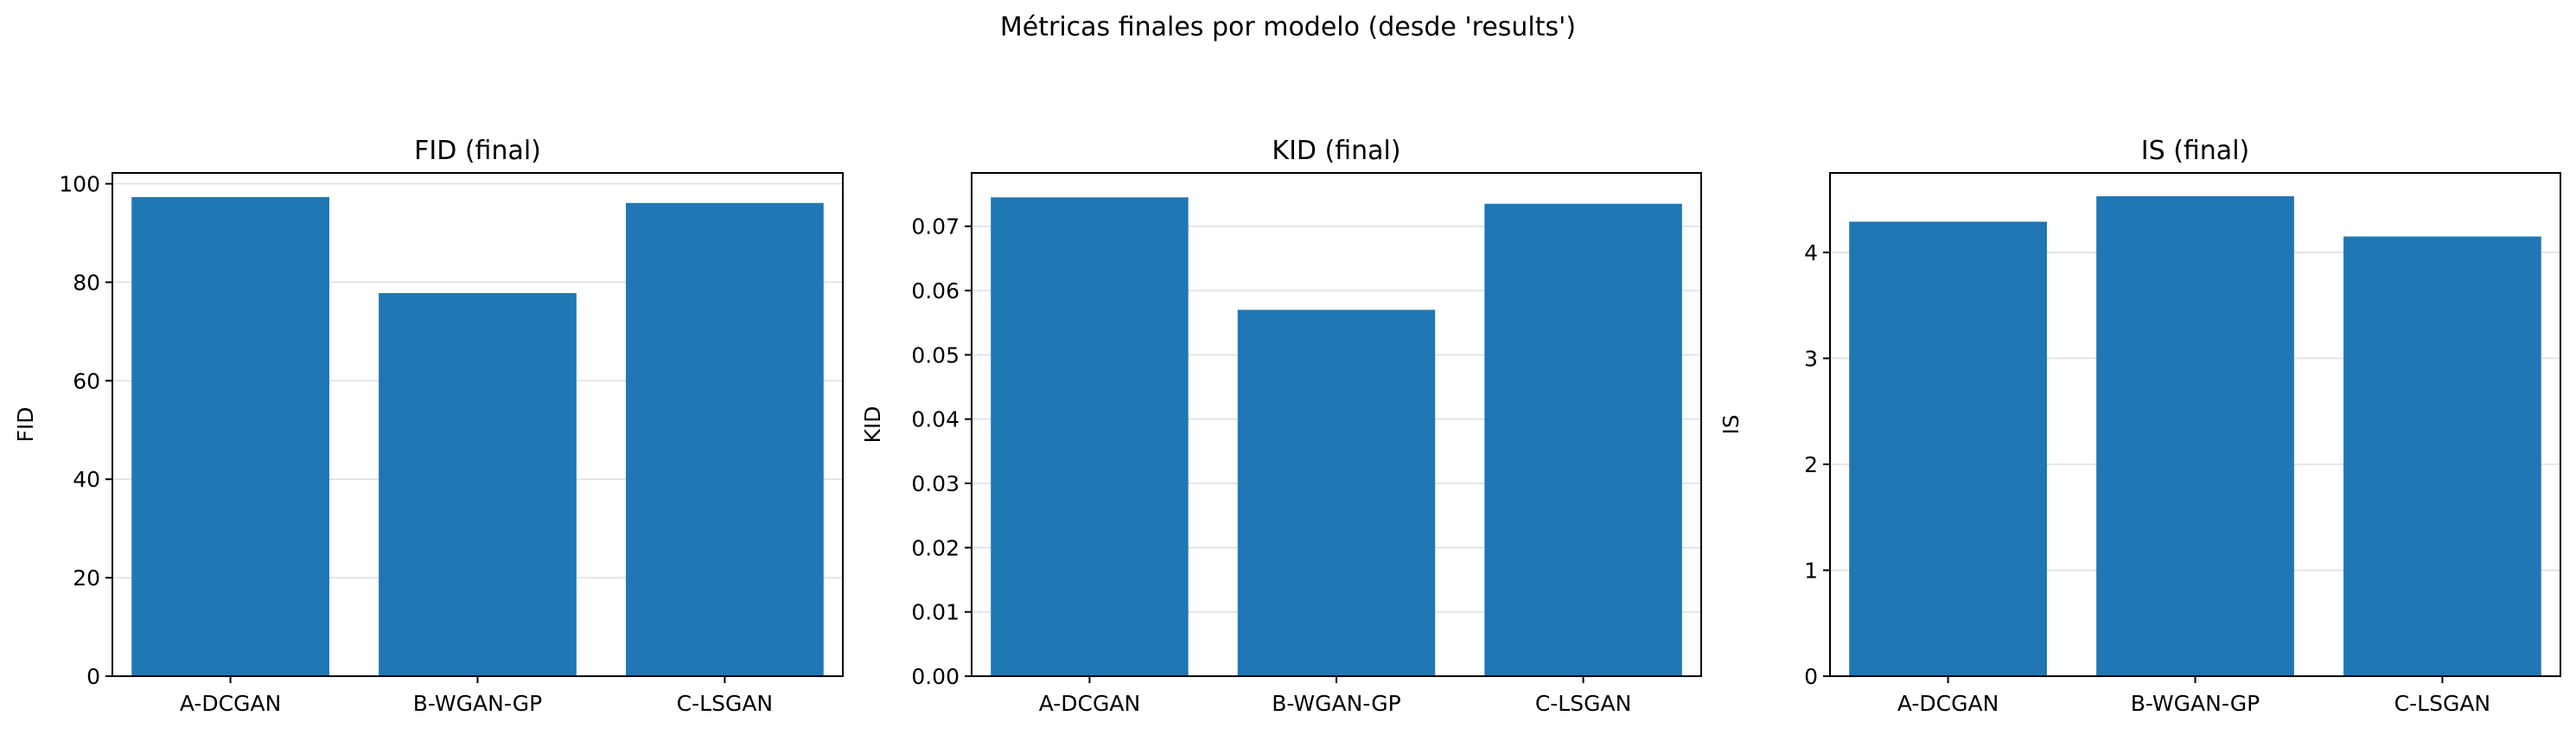 The width and height of the screenshot is (2576, 735). Describe the element at coordinates (935, 227) in the screenshot. I see `y-tick-label: 0.07` at that location.